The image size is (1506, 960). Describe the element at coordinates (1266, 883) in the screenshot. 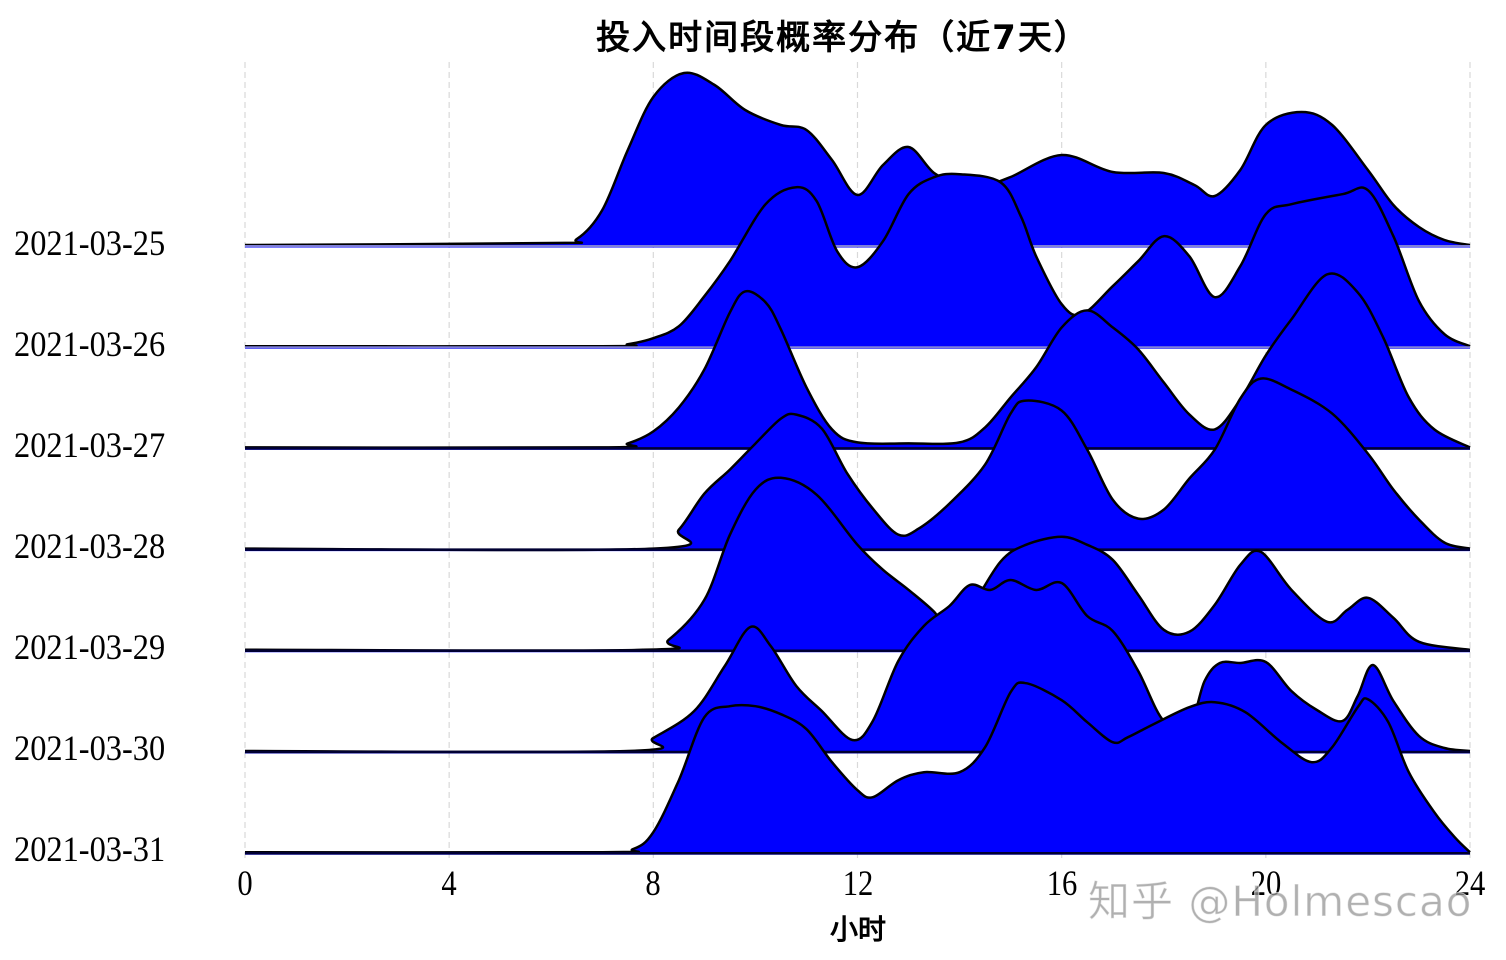

I see `x-tick-label: 20` at that location.